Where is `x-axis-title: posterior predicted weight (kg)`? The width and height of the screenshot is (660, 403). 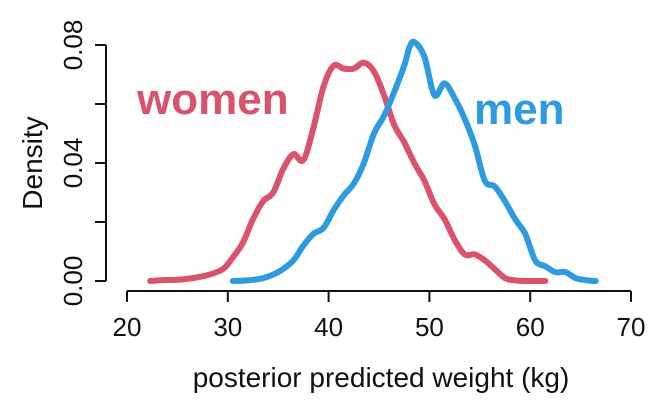 x-axis-title: posterior predicted weight (kg) is located at coordinates (381, 377).